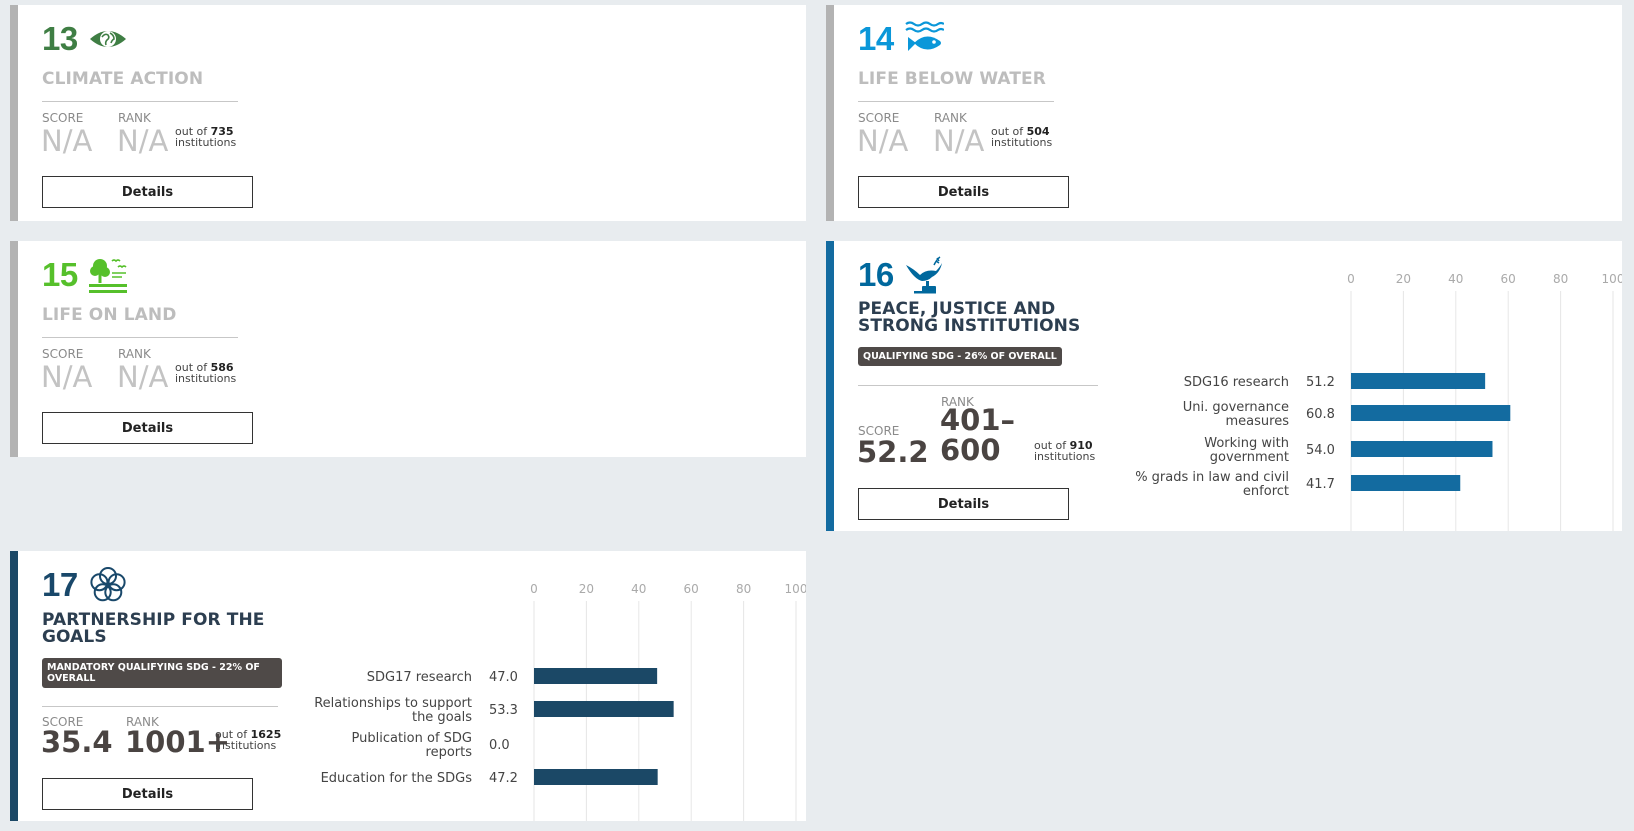 The height and width of the screenshot is (831, 1634). What do you see at coordinates (449, 752) in the screenshot?
I see `category-label: reports` at bounding box center [449, 752].